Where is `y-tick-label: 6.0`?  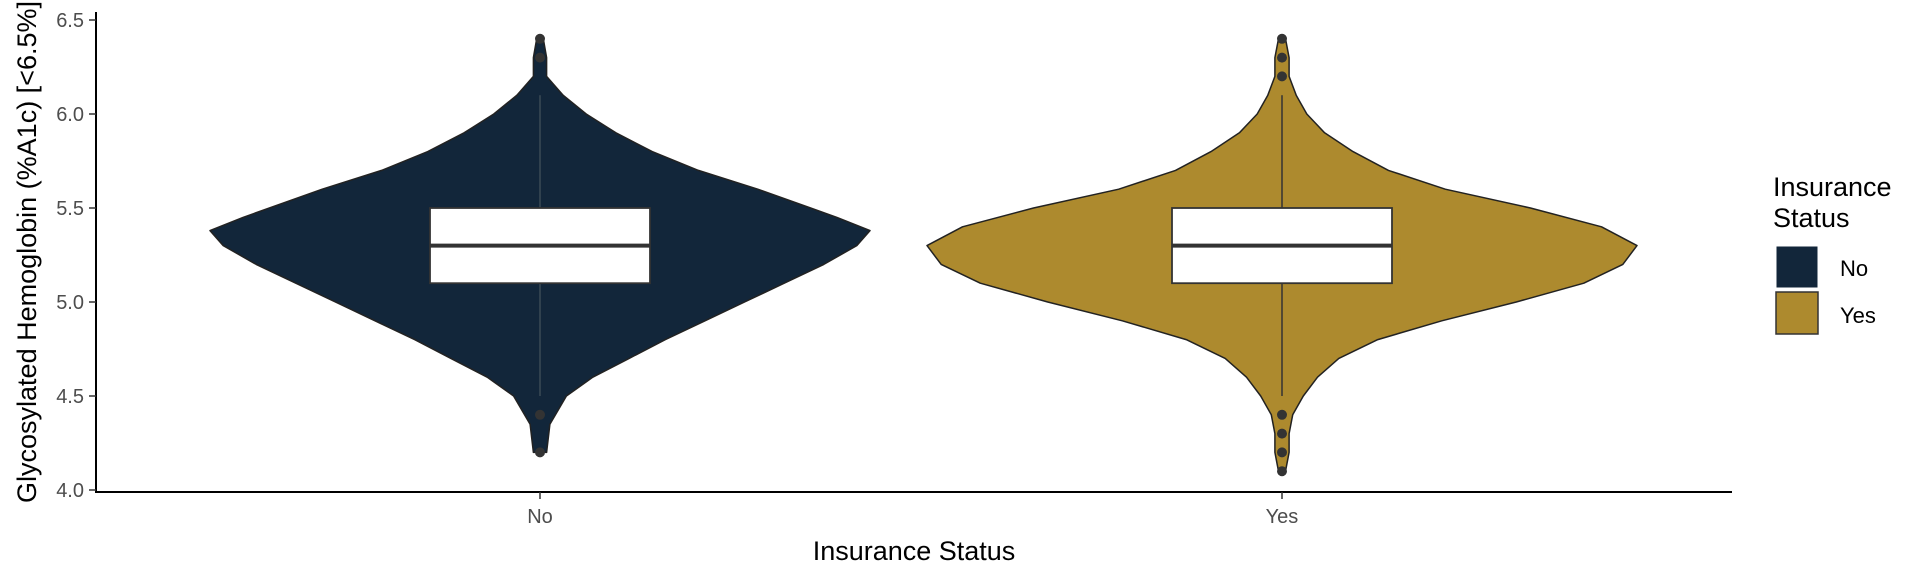 y-tick-label: 6.0 is located at coordinates (70, 115).